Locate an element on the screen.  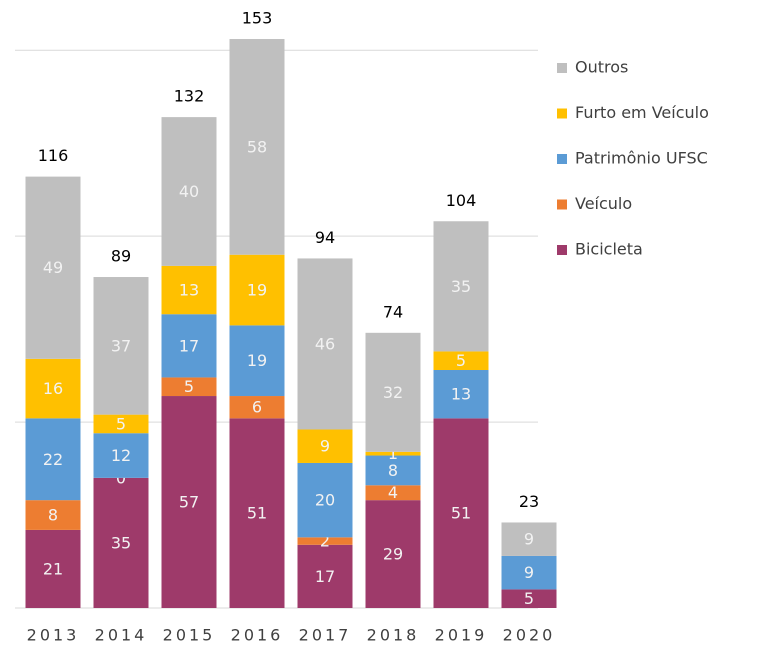
data-label: 6 is located at coordinates (257, 407).